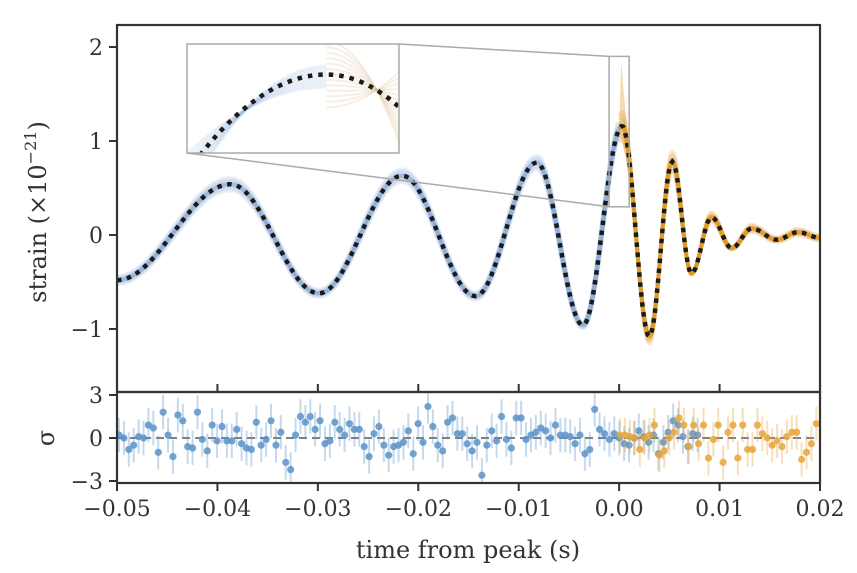  I want to click on y-tick-label: −1, so click(87, 330).